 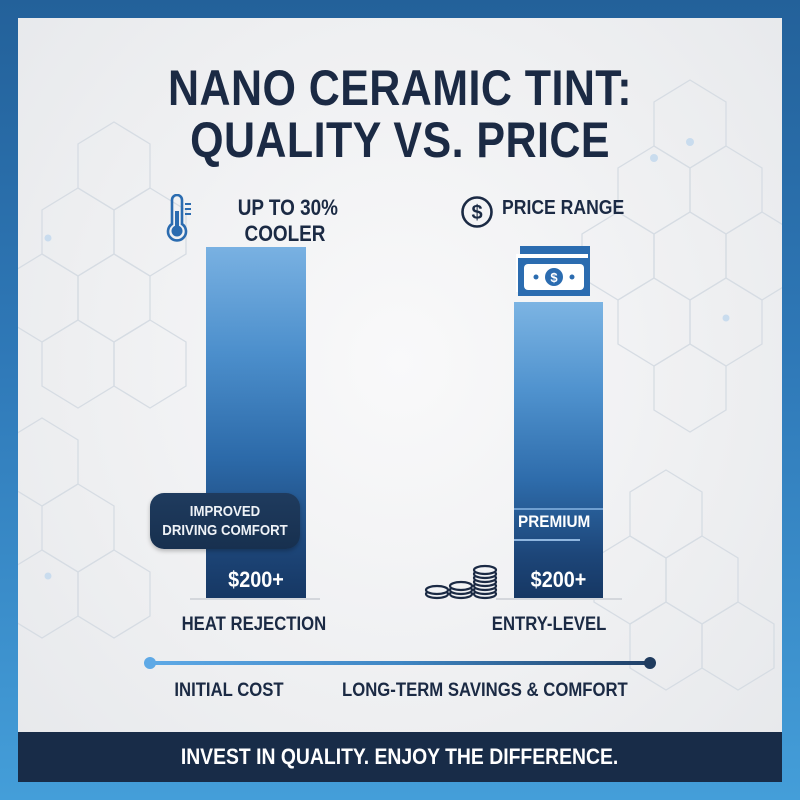 I want to click on premium-band, so click(x=558, y=523).